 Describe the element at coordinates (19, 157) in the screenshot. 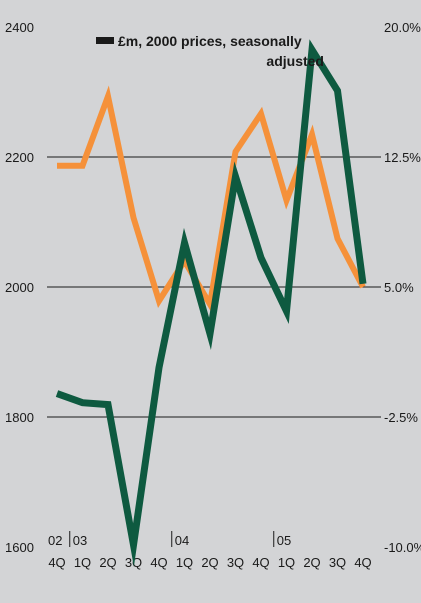

I see `left-axis-tick-label: 2200` at that location.